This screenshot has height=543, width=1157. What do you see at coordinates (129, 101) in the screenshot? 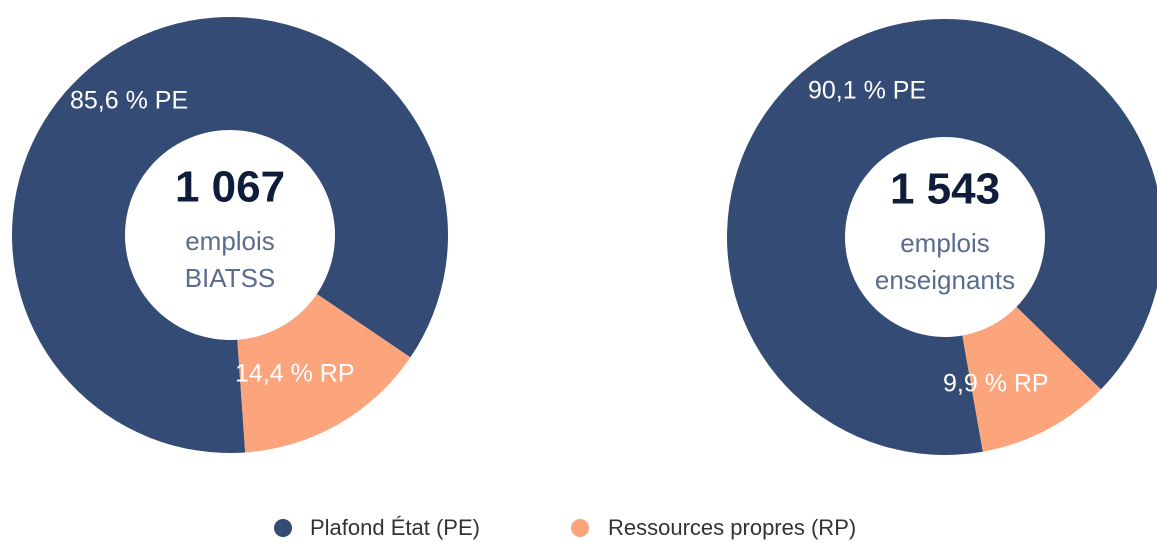
I see `slice-label: 85,6 % PE` at bounding box center [129, 101].